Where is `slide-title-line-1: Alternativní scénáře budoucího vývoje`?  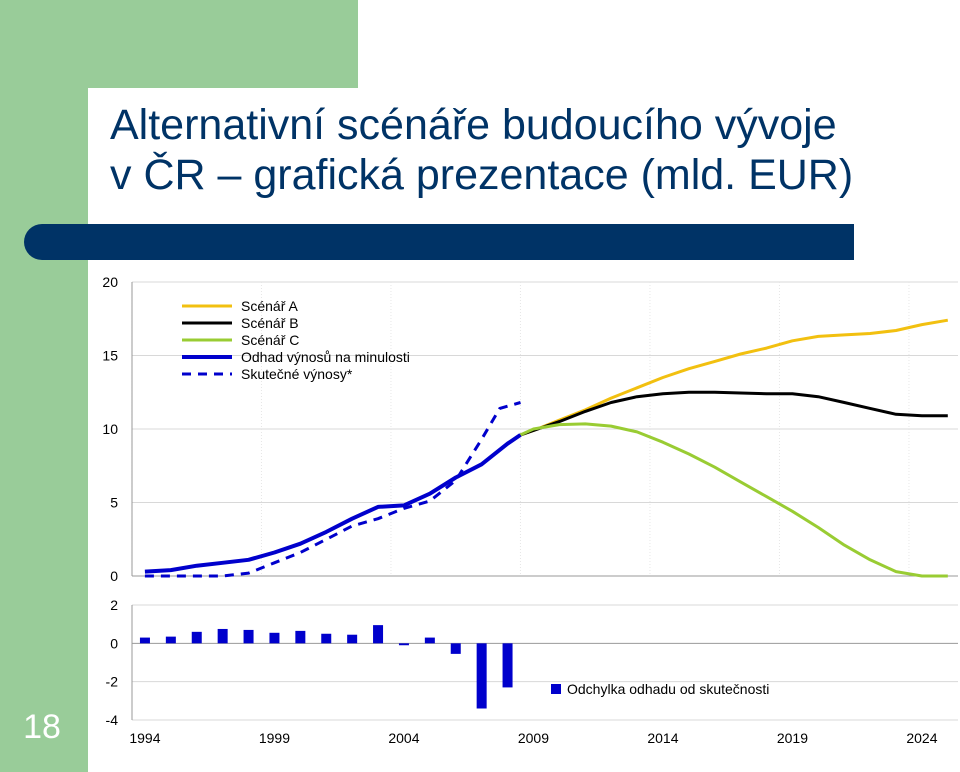 slide-title-line-1: Alternativní scénáře budoucího vývoje is located at coordinates (473, 125).